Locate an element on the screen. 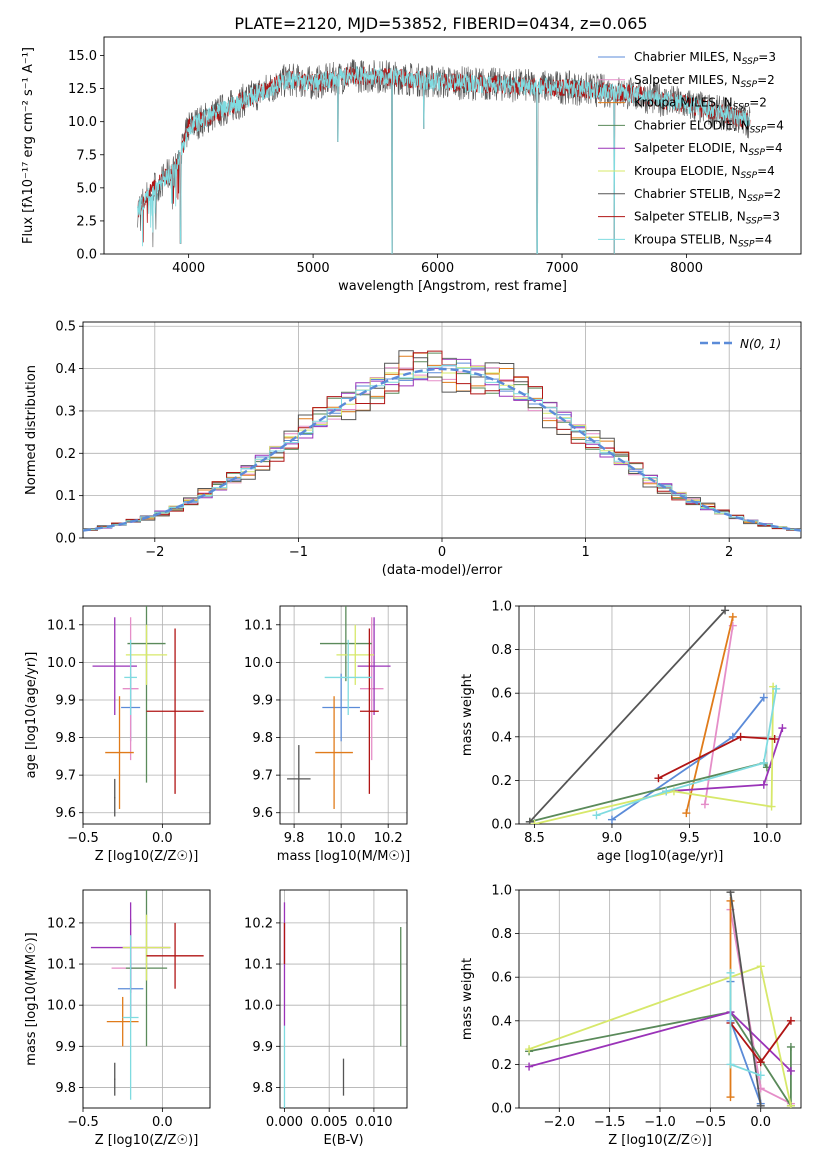 This screenshot has height=1170, width=819. series-chabrier_stelib is located at coordinates (627, 716).